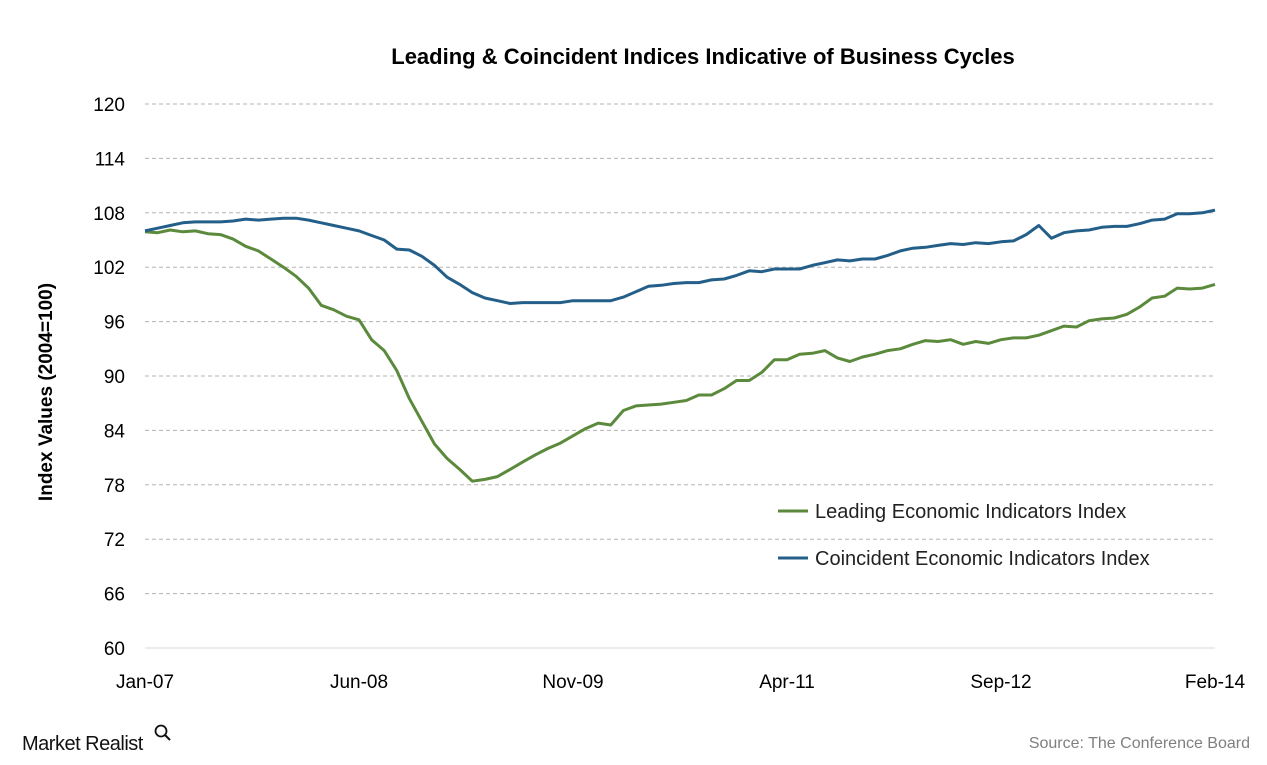 The image size is (1267, 765). What do you see at coordinates (109, 214) in the screenshot?
I see `y-tick-label: 108` at bounding box center [109, 214].